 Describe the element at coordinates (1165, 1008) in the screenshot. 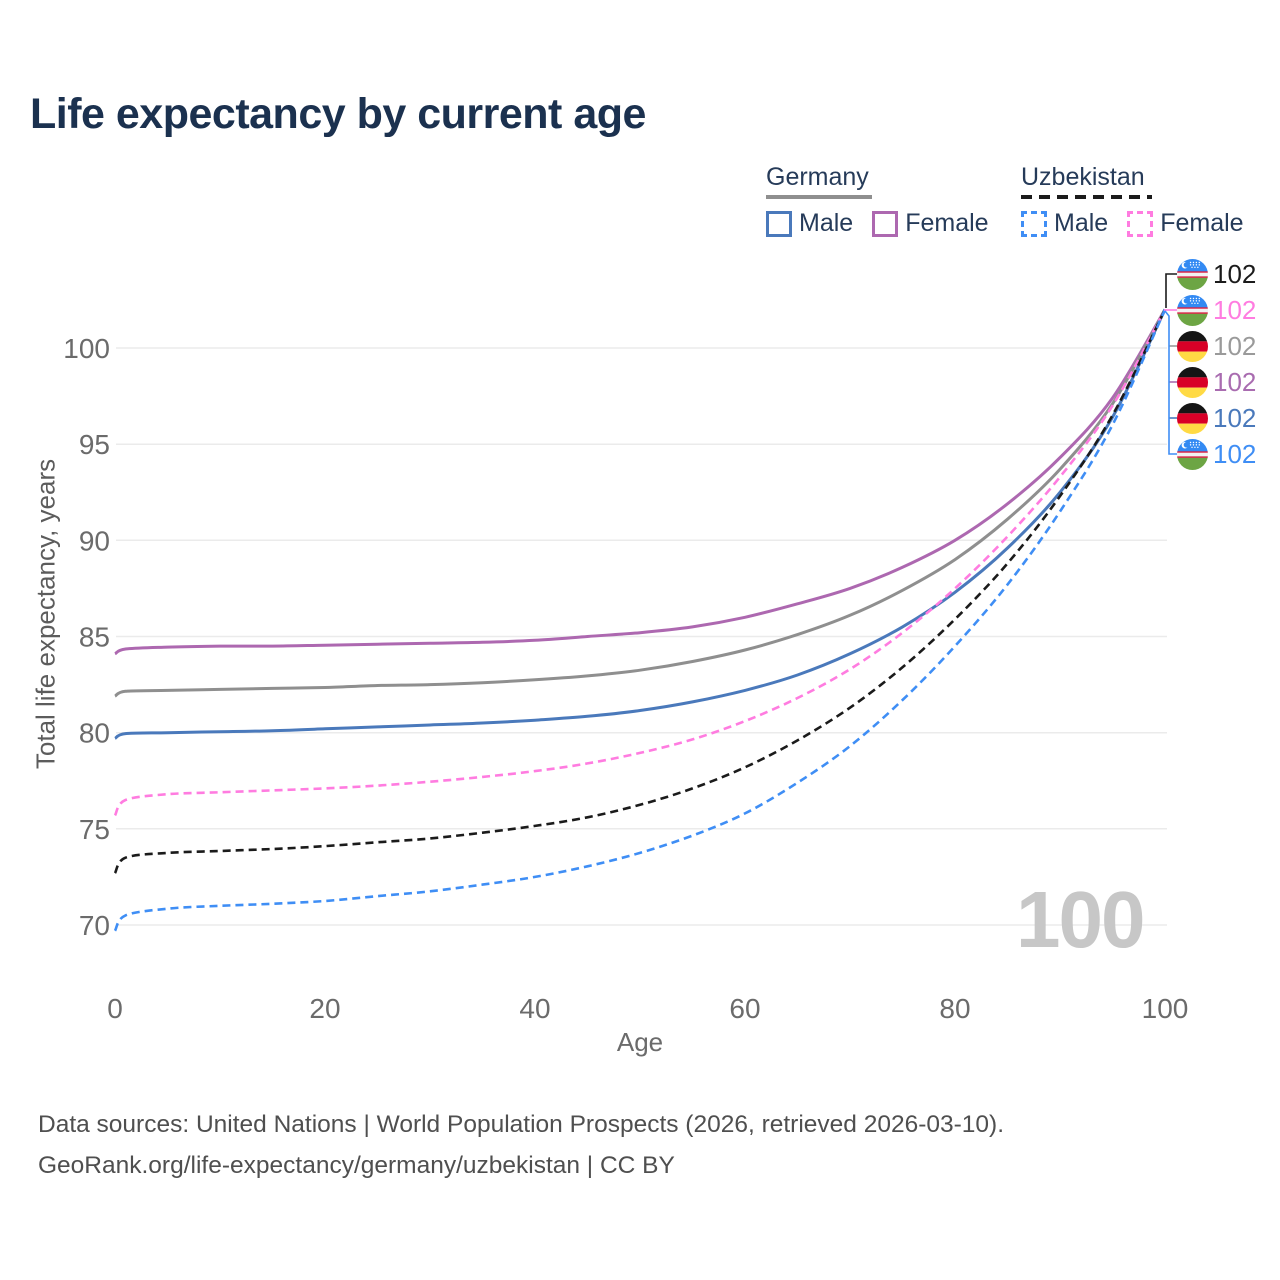

I see `x-tick-label: 100` at that location.